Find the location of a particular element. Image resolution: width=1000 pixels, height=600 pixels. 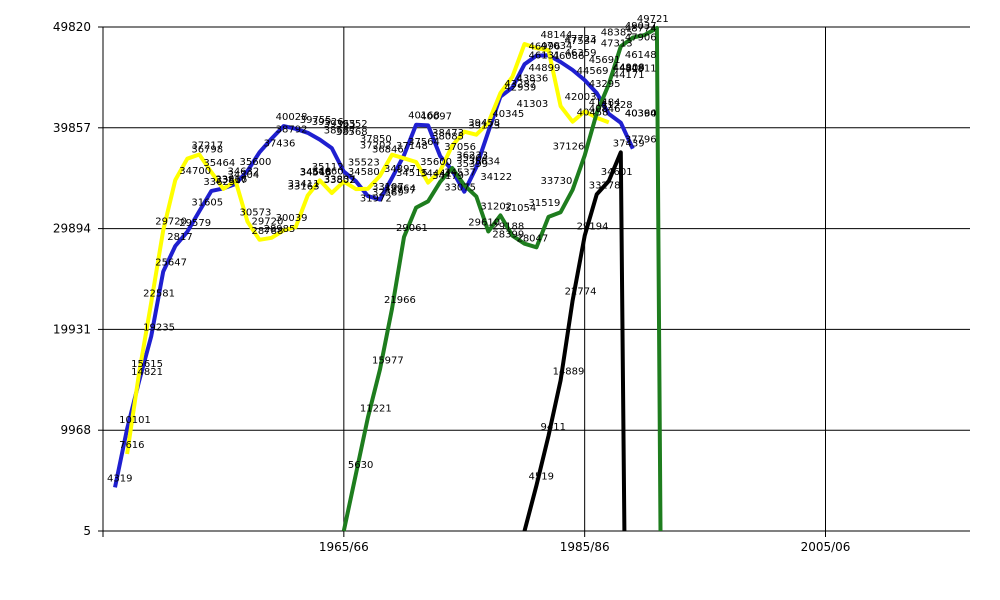

data-label: 47313 is located at coordinates (617, 43).